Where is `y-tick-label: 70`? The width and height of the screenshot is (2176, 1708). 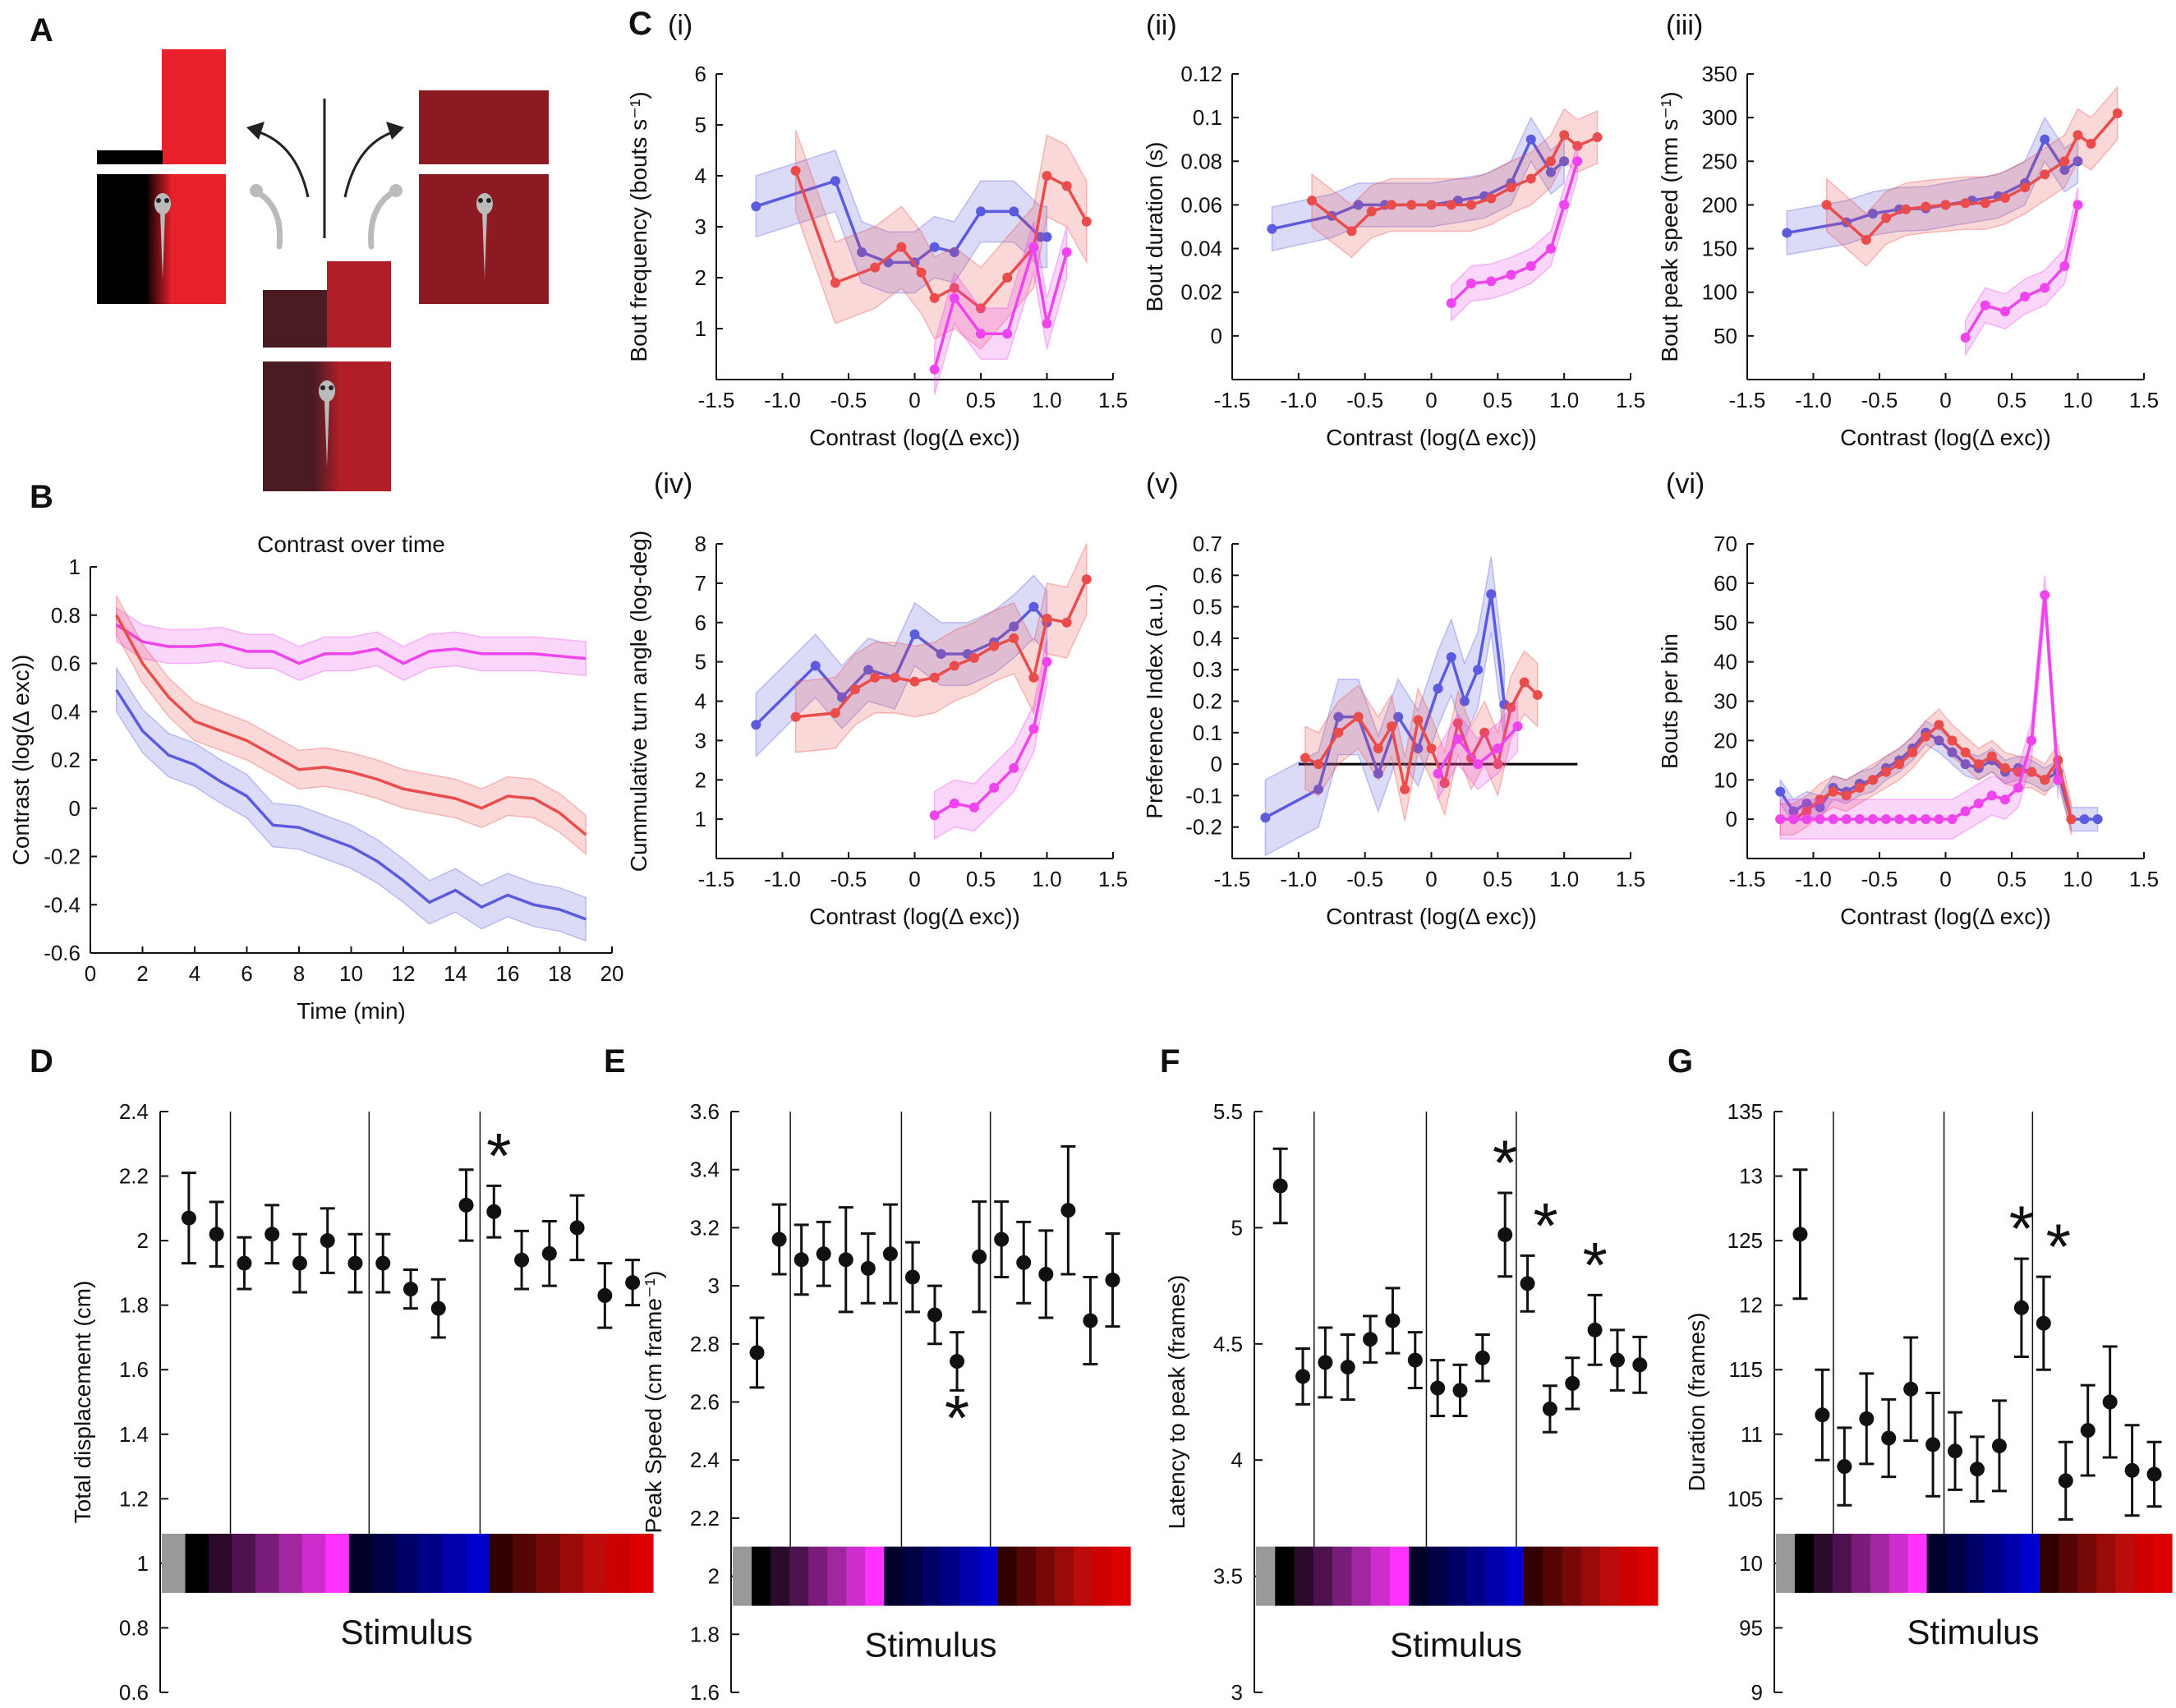
y-tick-label: 70 is located at coordinates (1725, 544).